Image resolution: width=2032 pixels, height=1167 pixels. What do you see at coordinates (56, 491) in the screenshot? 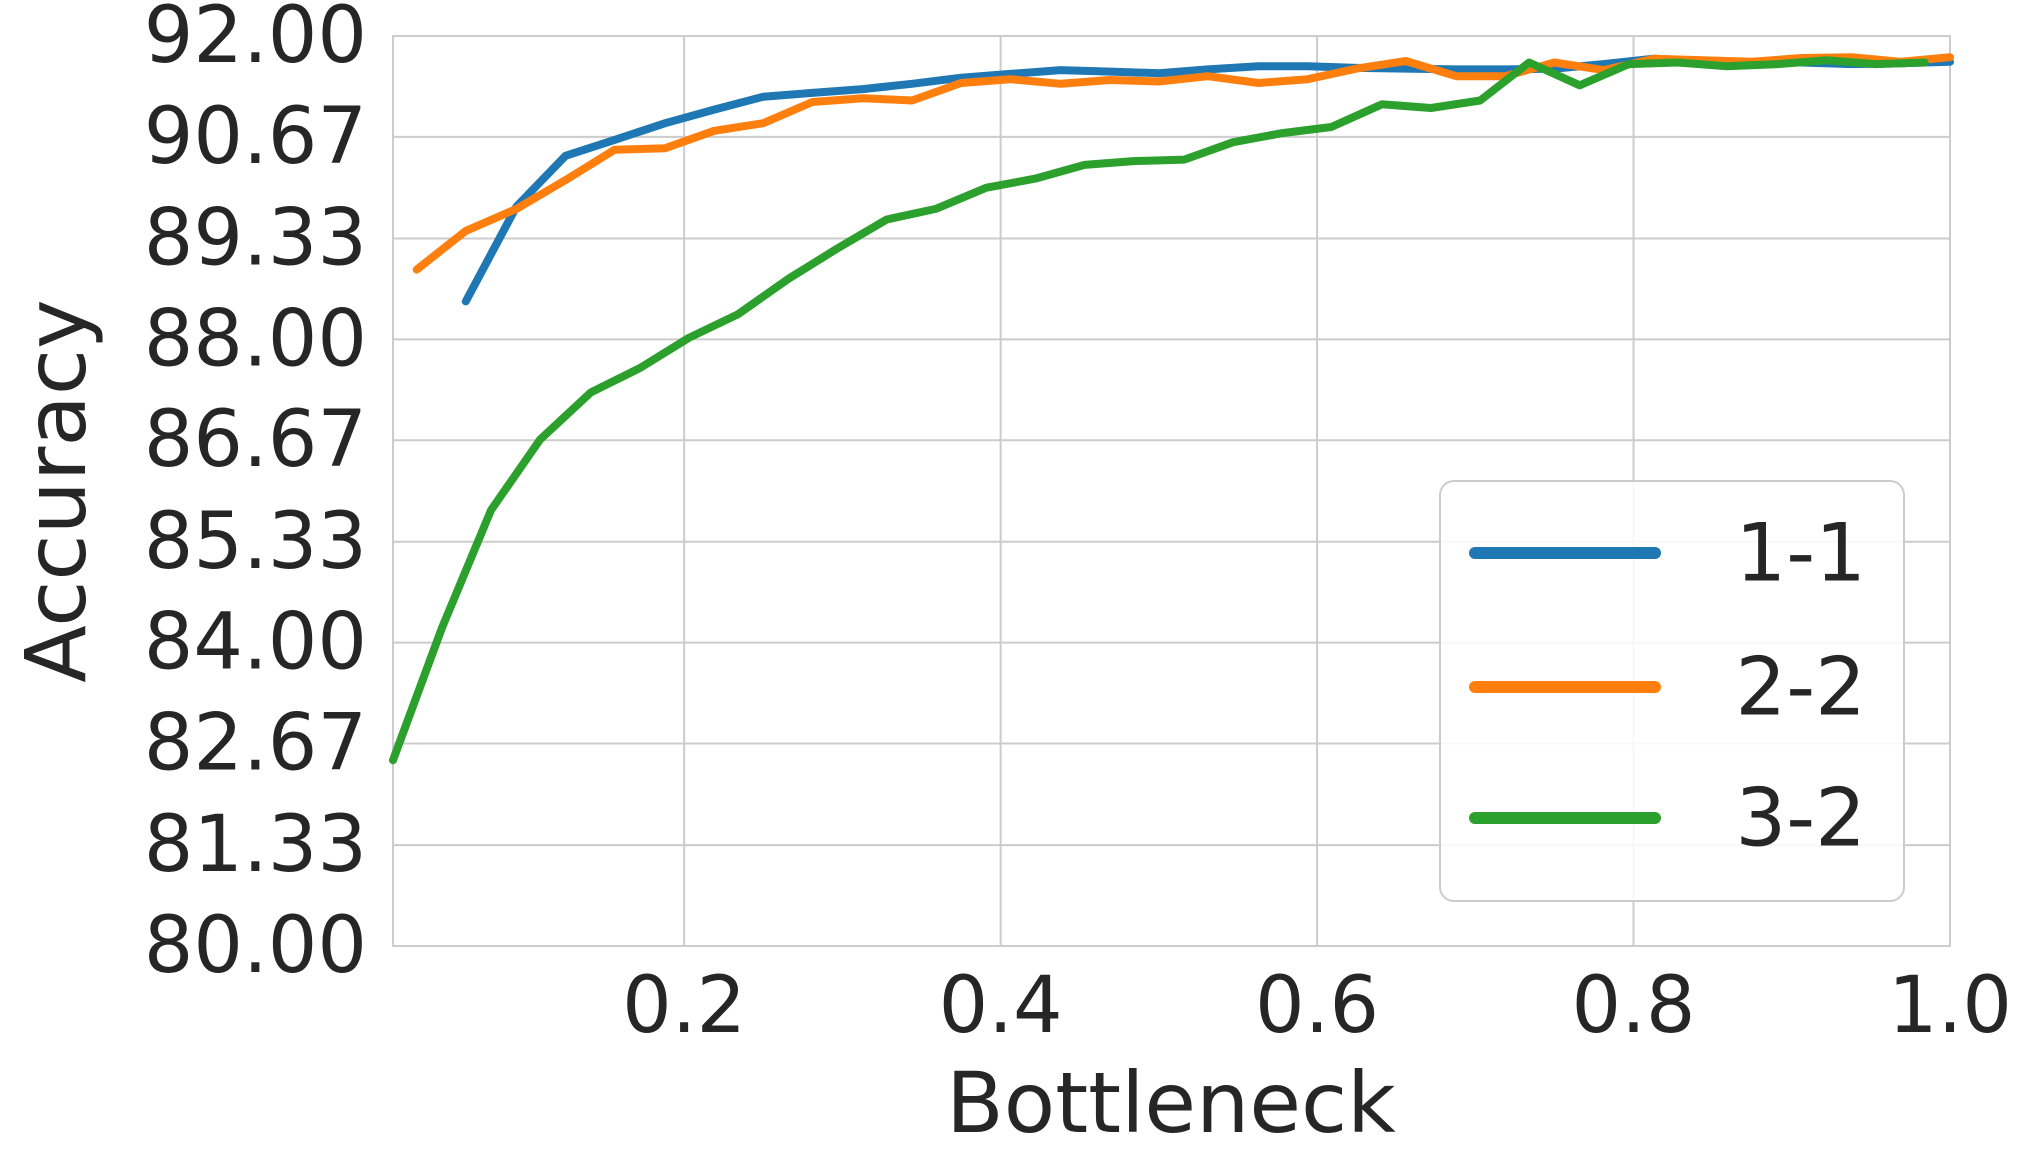
I see `y-axis-label: Accuracy` at bounding box center [56, 491].